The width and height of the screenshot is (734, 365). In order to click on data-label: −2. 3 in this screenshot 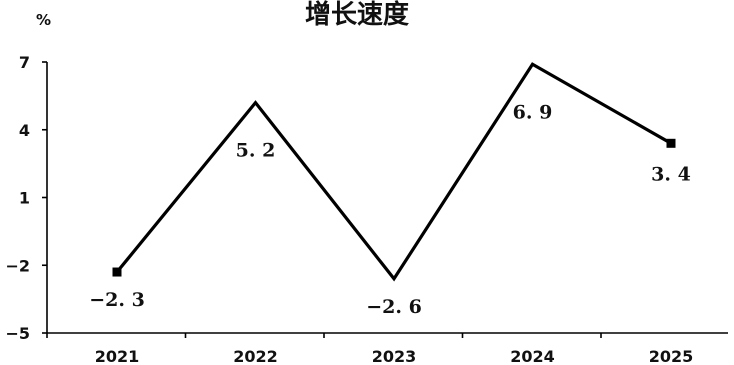, I will do `click(117, 300)`.